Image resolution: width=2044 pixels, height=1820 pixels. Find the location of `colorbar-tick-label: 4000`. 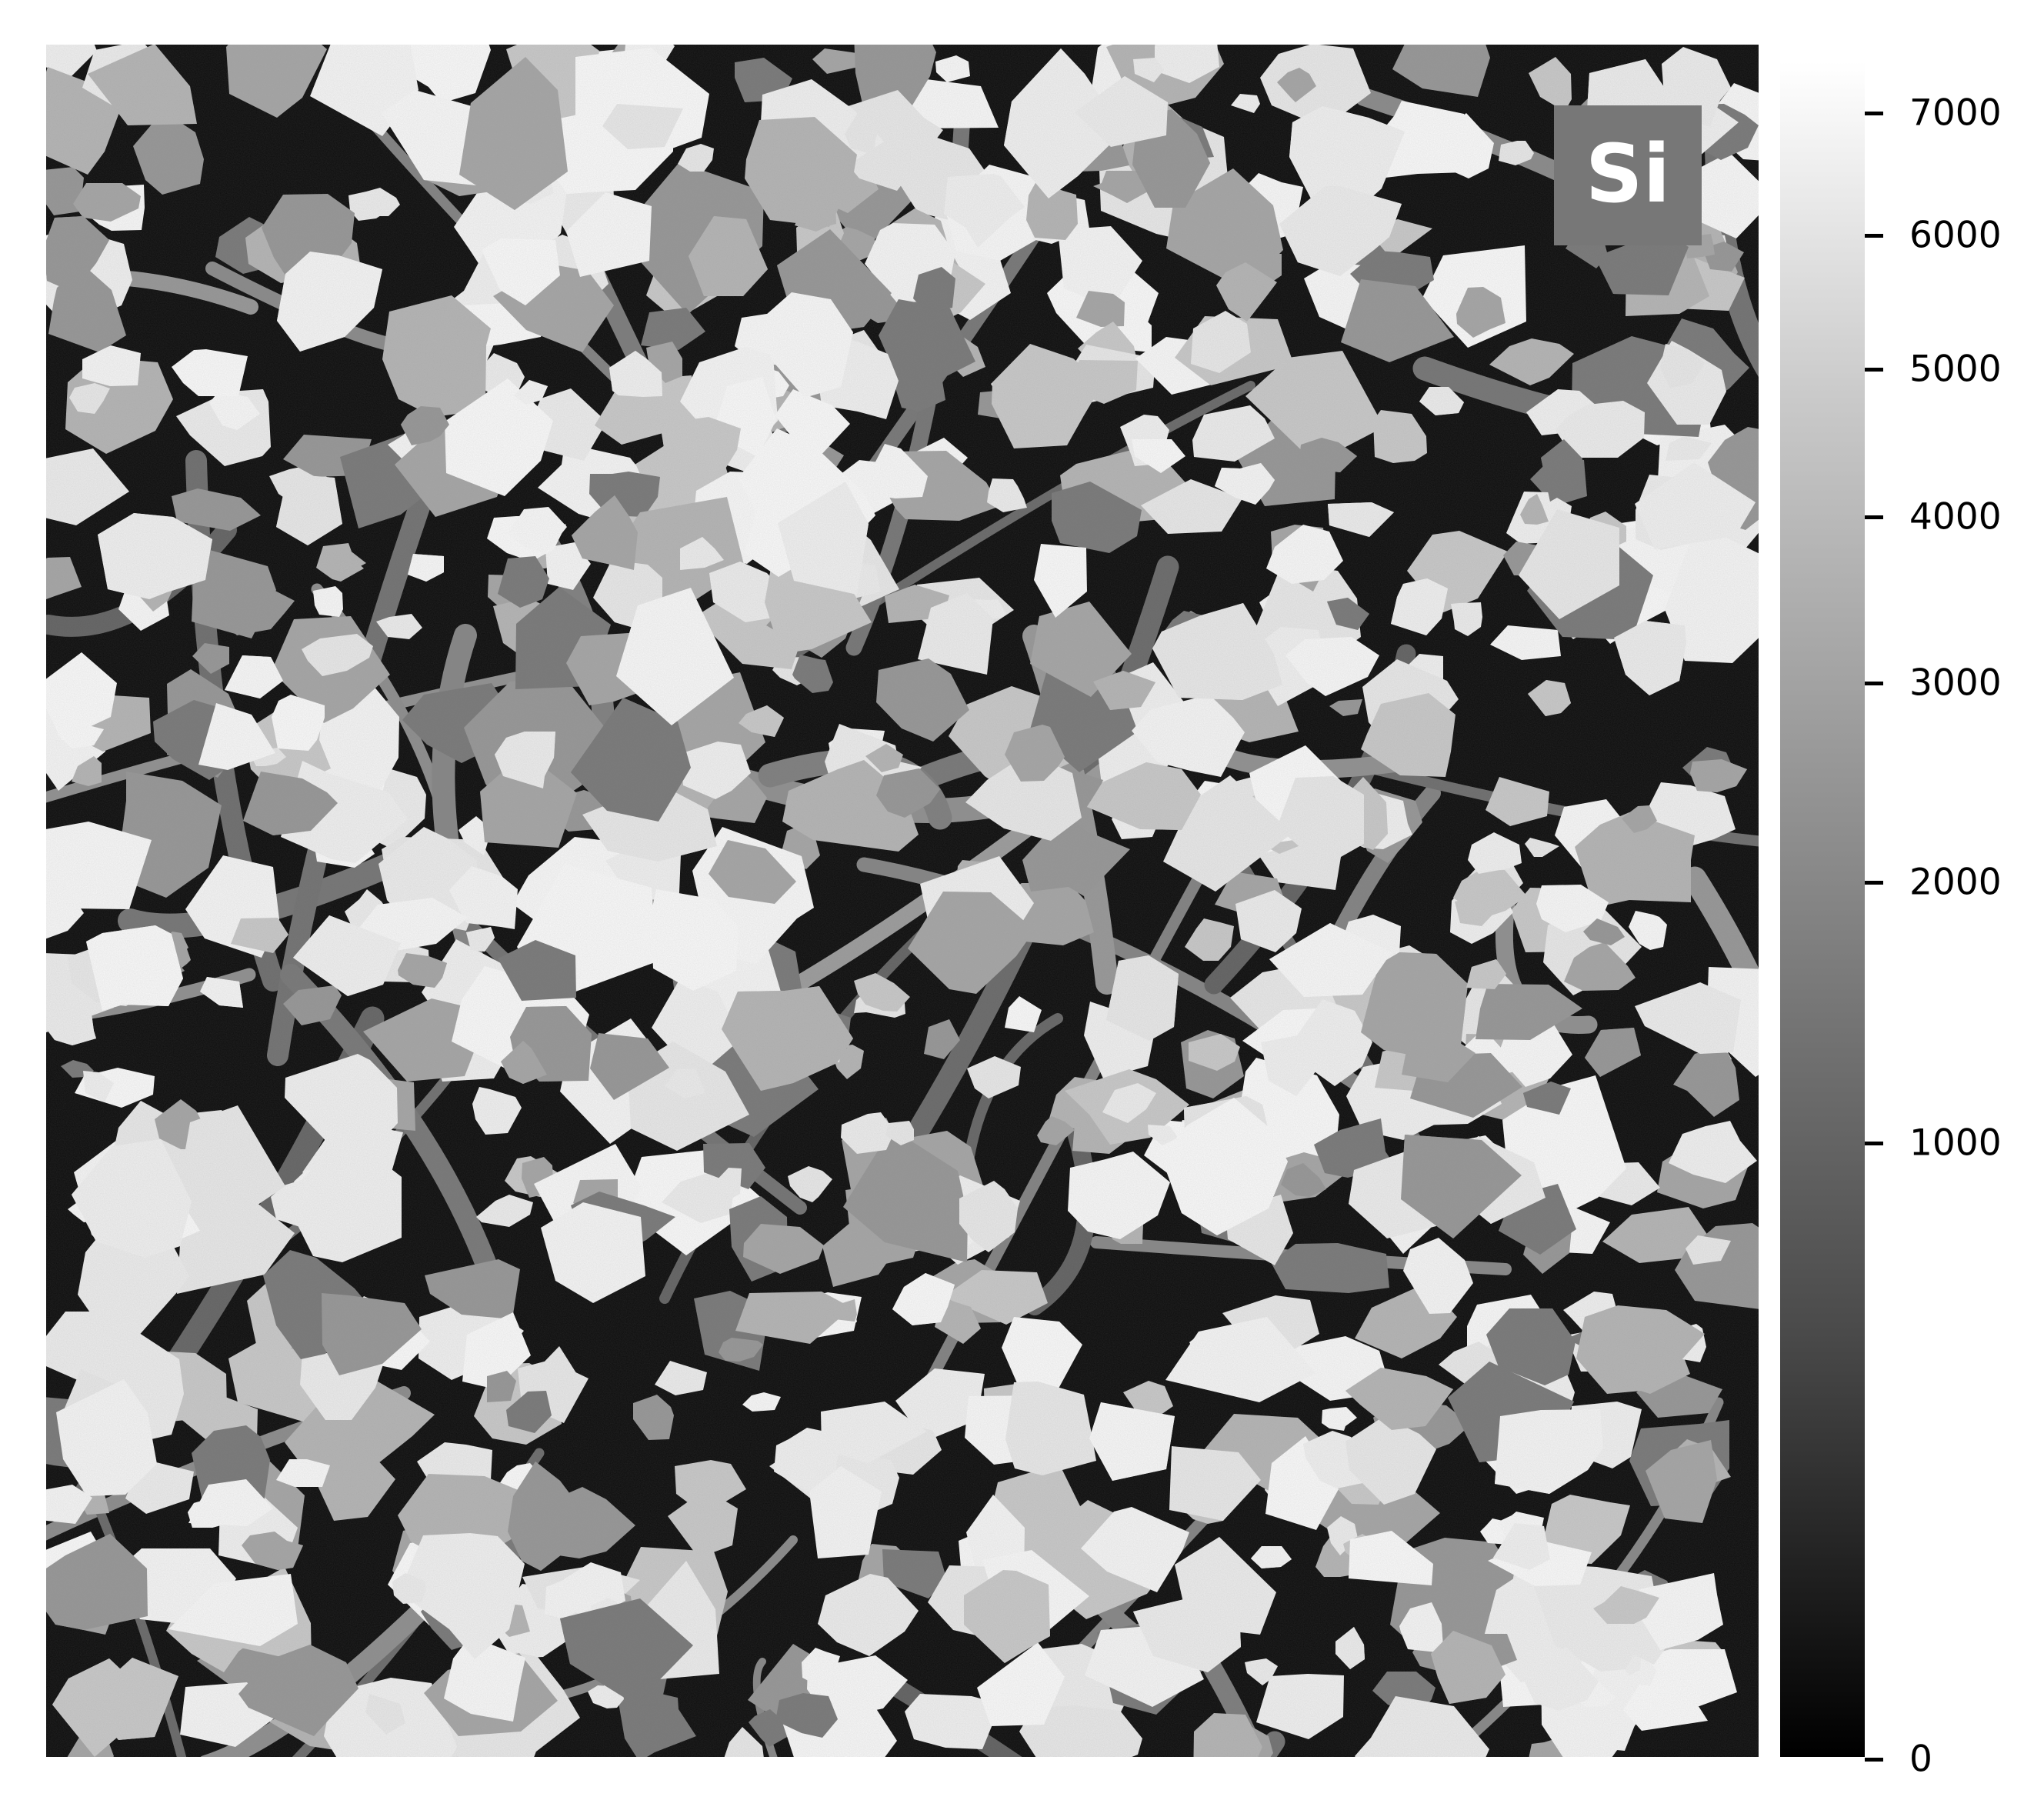

colorbar-tick-label: 4000 is located at coordinates (1955, 517).